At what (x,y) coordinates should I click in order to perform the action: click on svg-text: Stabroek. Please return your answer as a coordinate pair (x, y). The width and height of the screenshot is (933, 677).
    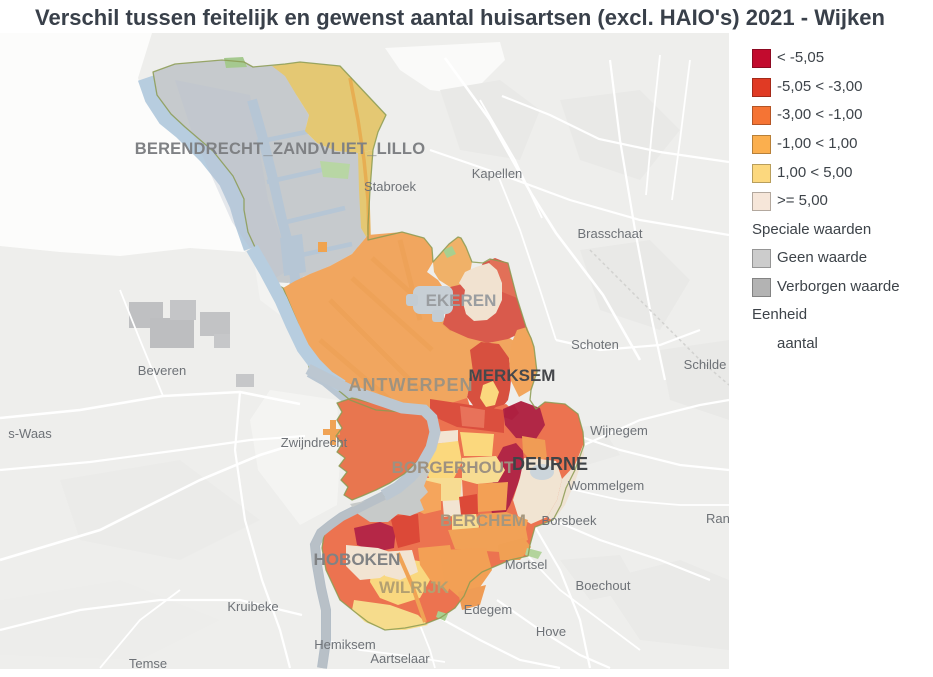
    Looking at the image, I should click on (390, 186).